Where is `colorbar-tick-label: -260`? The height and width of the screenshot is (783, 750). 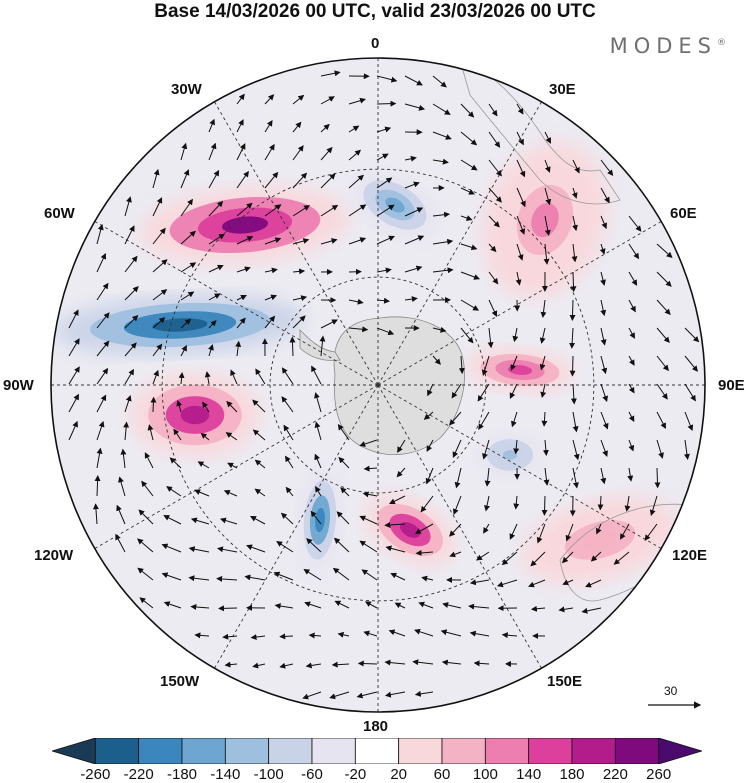 colorbar-tick-label: -260 is located at coordinates (95, 774).